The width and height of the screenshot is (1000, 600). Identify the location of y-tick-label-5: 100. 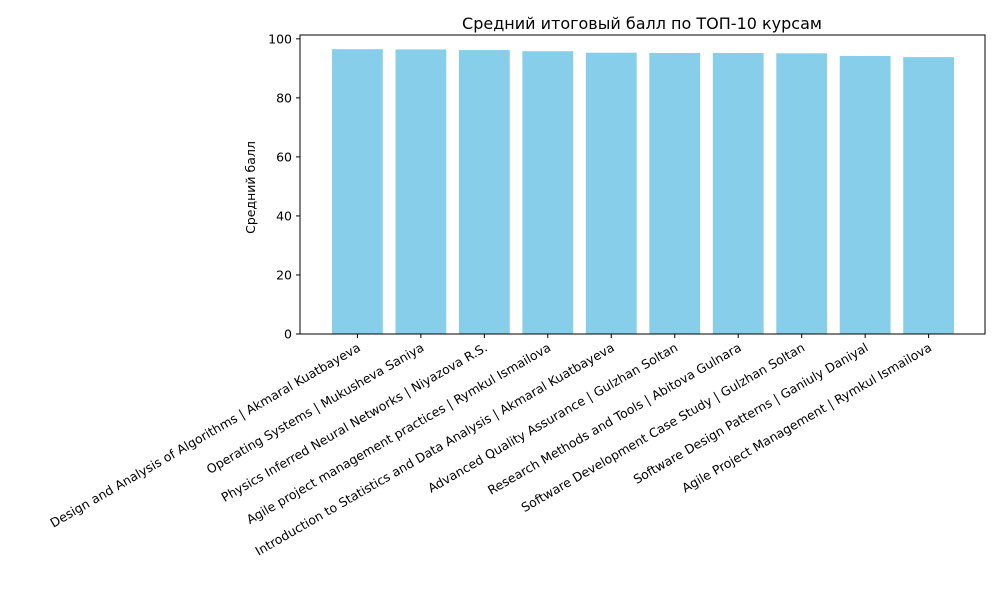
(280, 38).